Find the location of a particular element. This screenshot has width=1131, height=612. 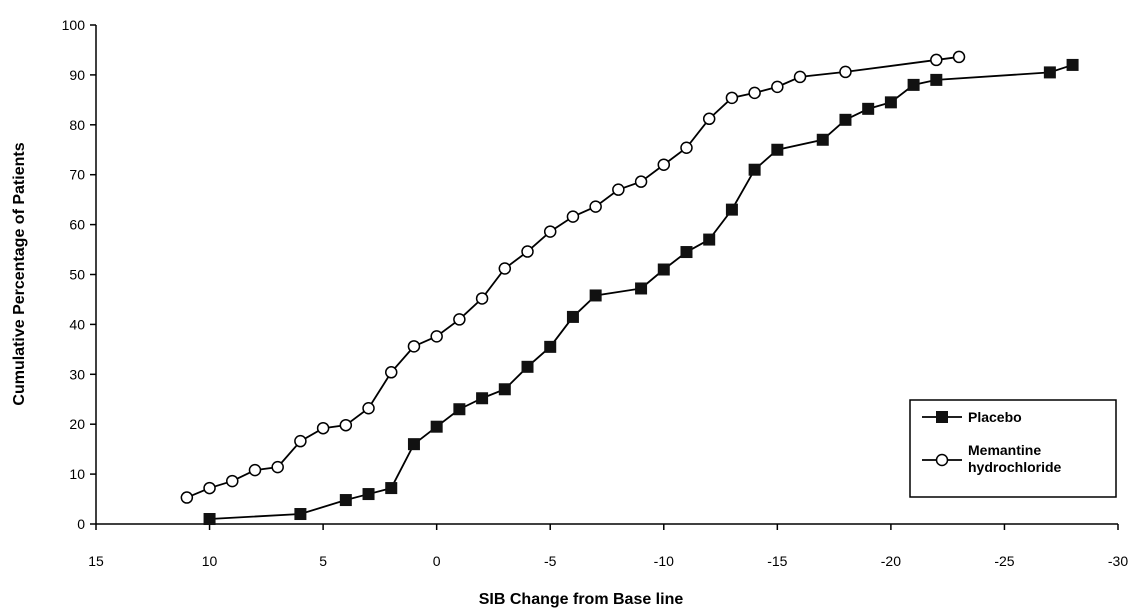

x-tick-label: -30 is located at coordinates (1118, 561).